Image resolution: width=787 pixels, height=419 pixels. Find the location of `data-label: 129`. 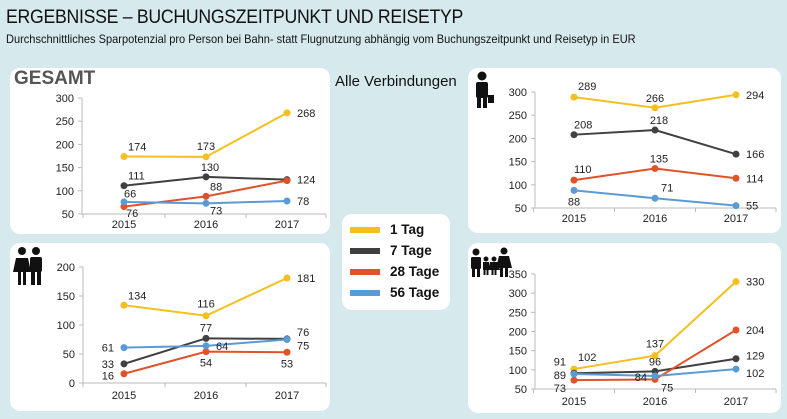

data-label: 129 is located at coordinates (755, 357).